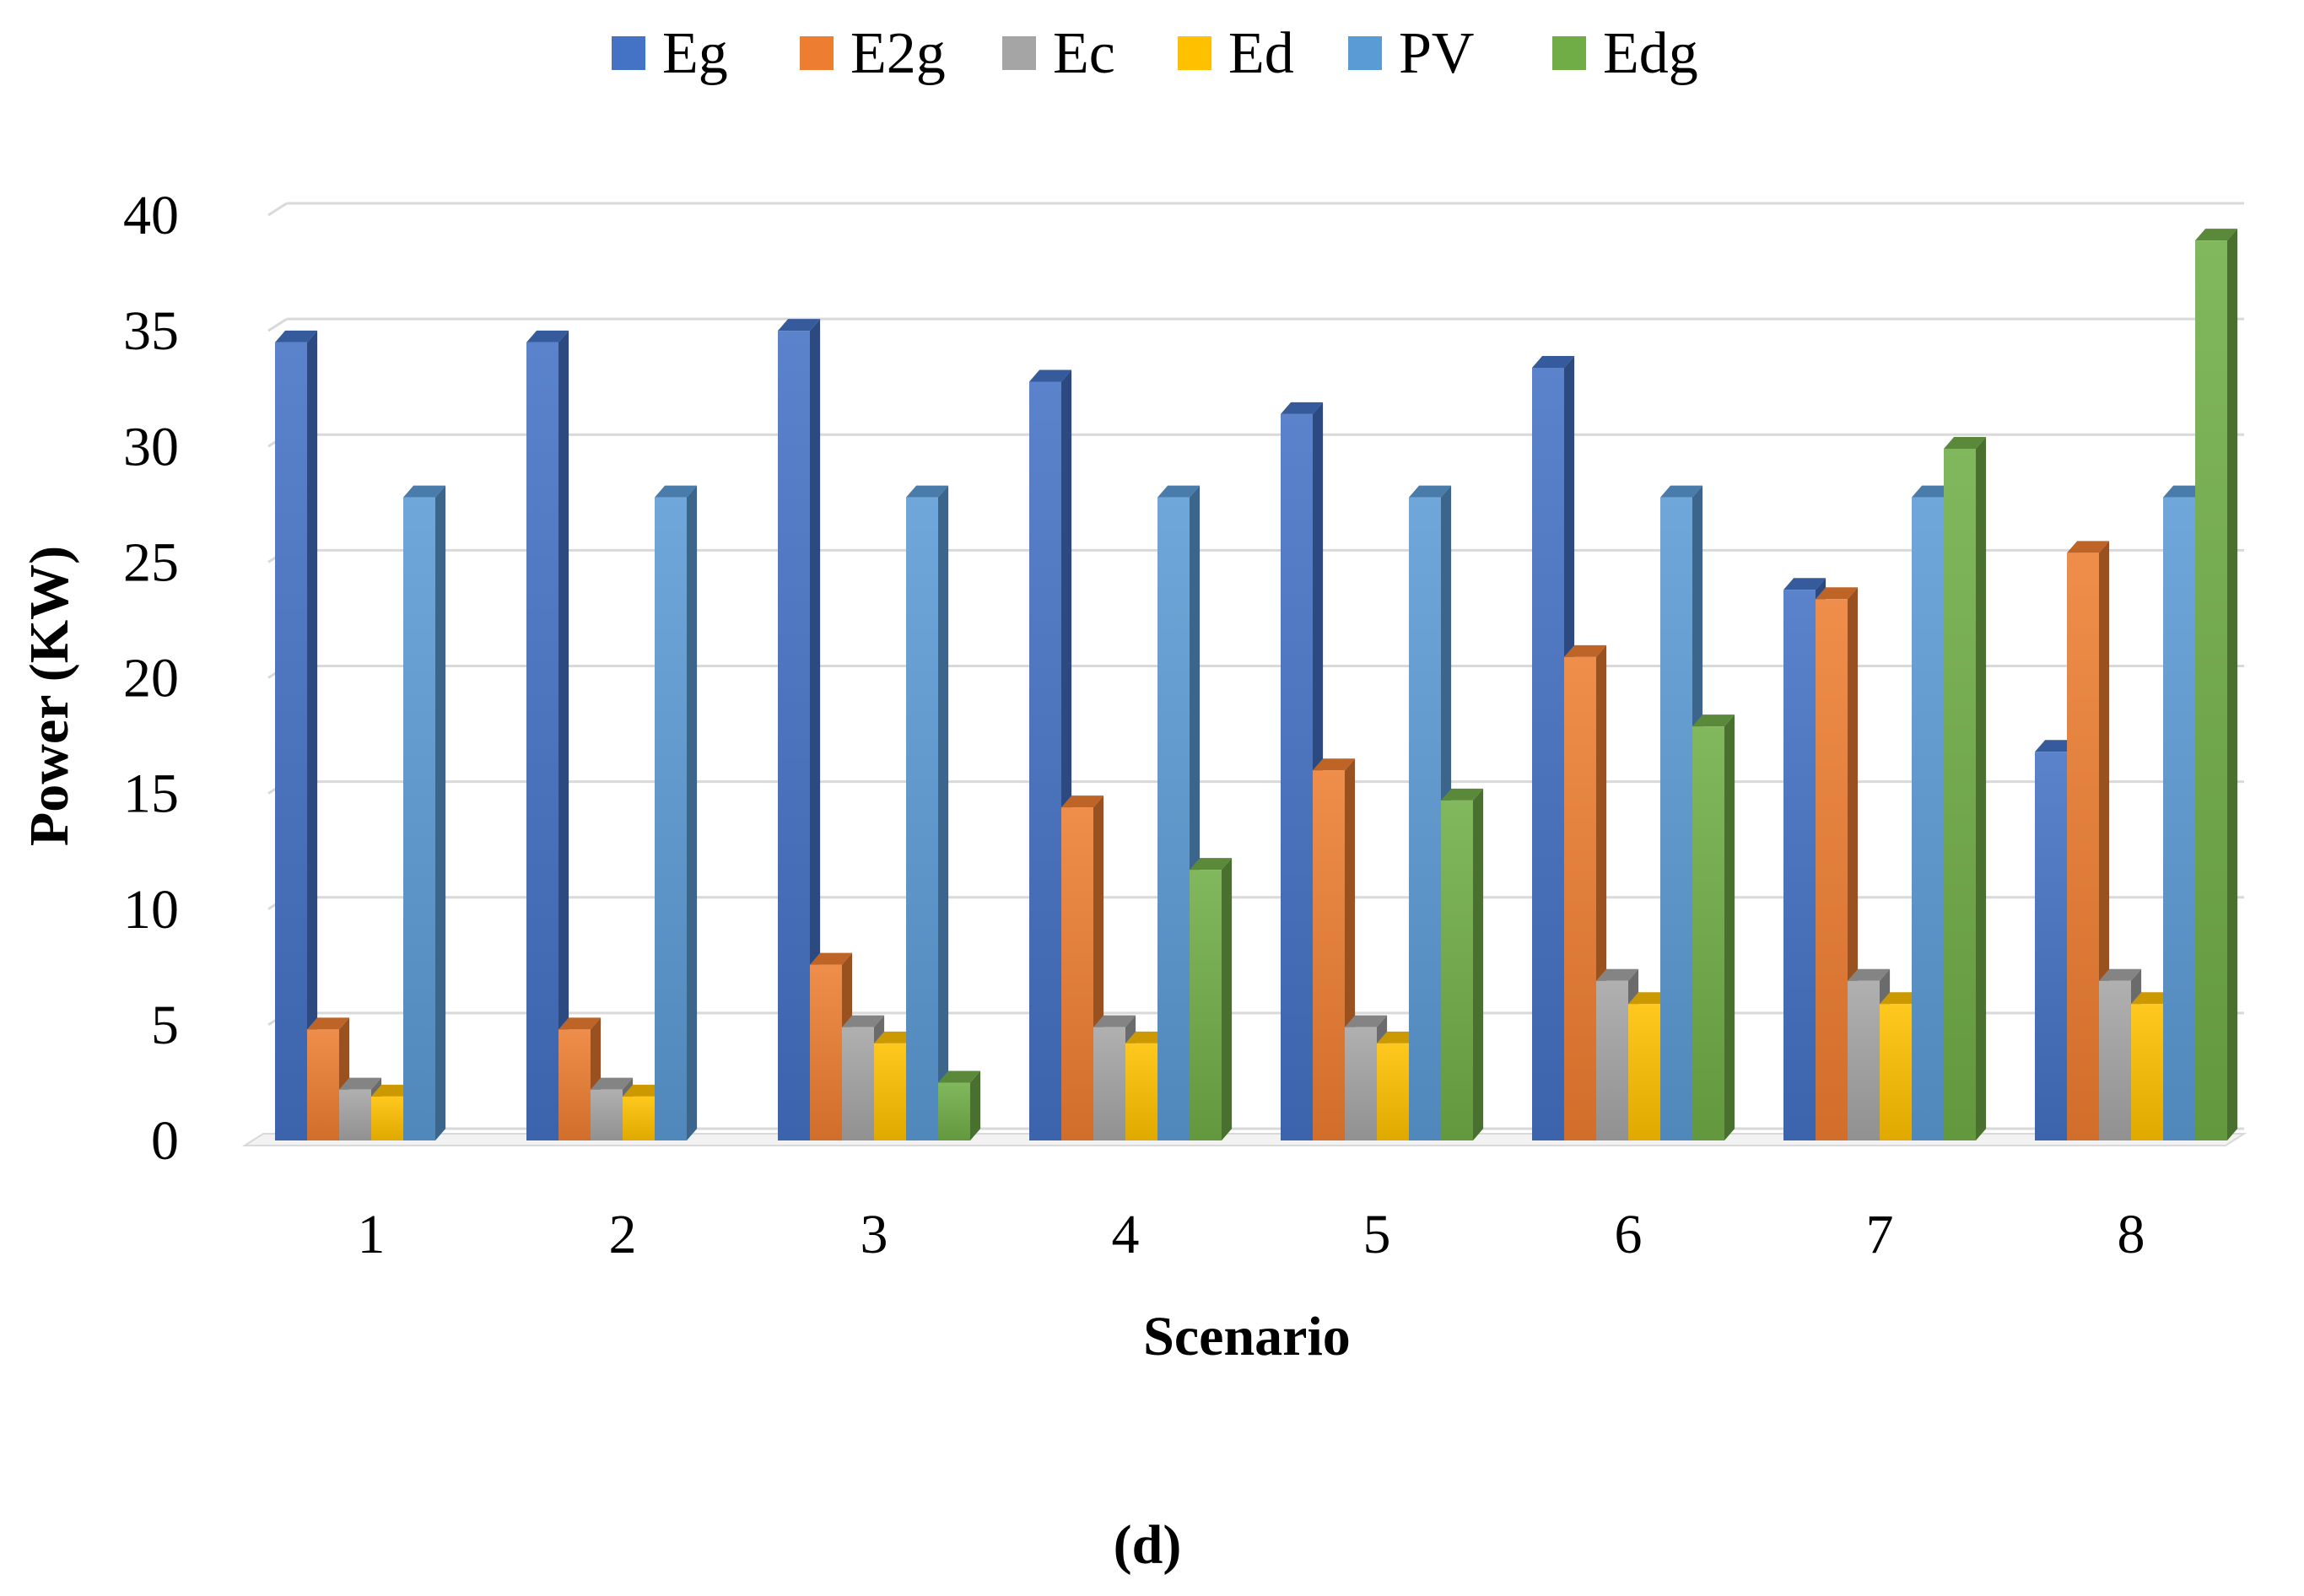 This screenshot has height=1596, width=2304. I want to click on legend-item-PV: PV, so click(1411, 54).